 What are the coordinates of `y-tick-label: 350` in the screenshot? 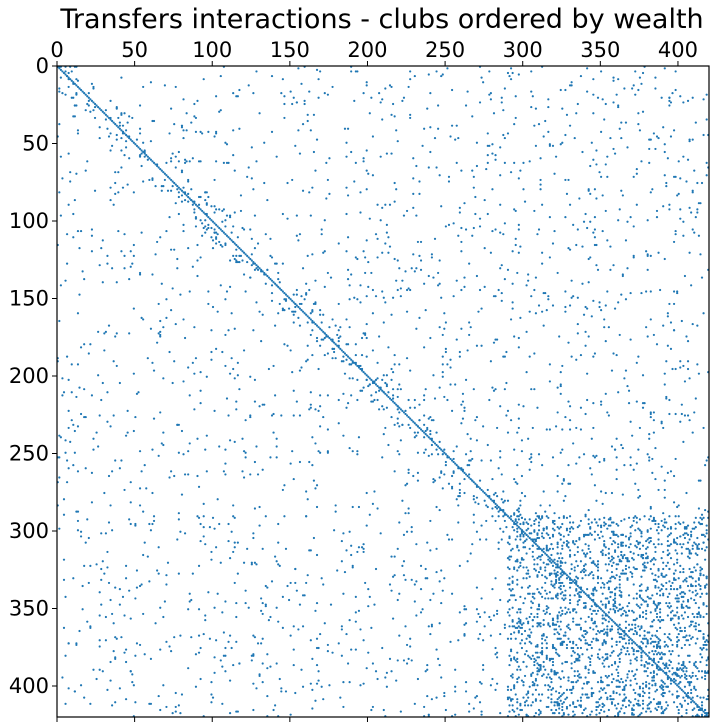 It's located at (29, 609).